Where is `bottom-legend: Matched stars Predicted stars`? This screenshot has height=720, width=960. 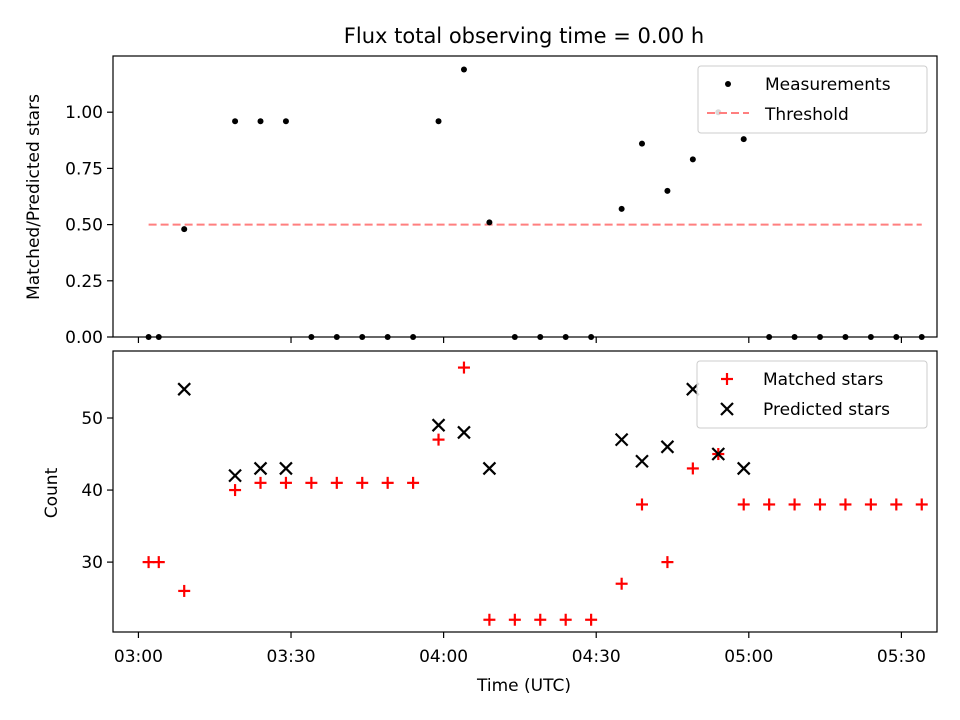 bottom-legend: Matched stars Predicted stars is located at coordinates (812, 394).